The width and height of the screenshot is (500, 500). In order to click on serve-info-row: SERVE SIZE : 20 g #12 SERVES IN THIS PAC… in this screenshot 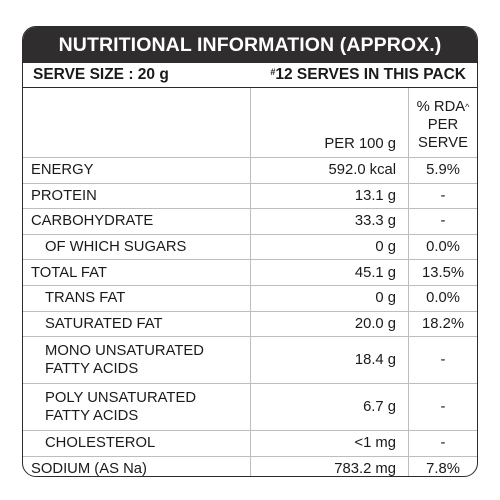, I will do `click(250, 75)`.